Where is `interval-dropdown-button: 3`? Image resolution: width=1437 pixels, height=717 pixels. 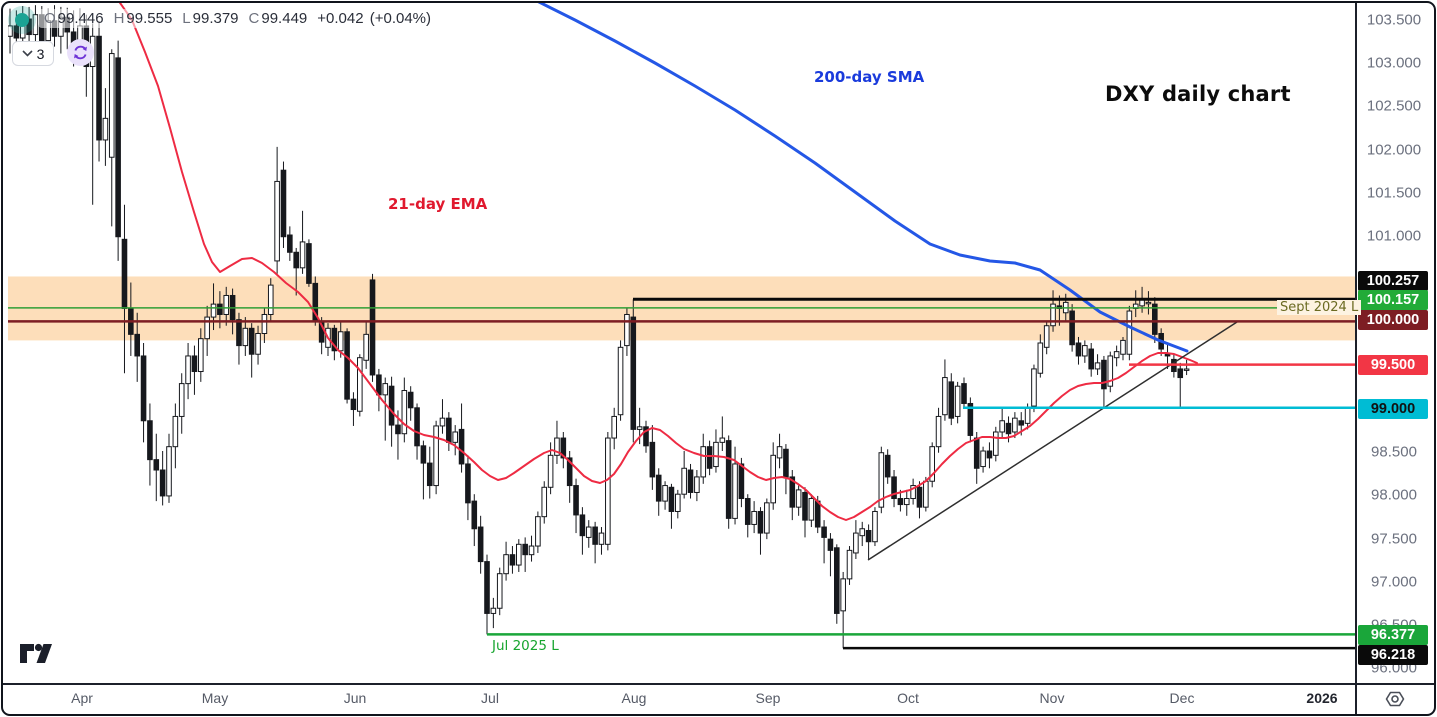
interval-dropdown-button: 3 is located at coordinates (33, 53).